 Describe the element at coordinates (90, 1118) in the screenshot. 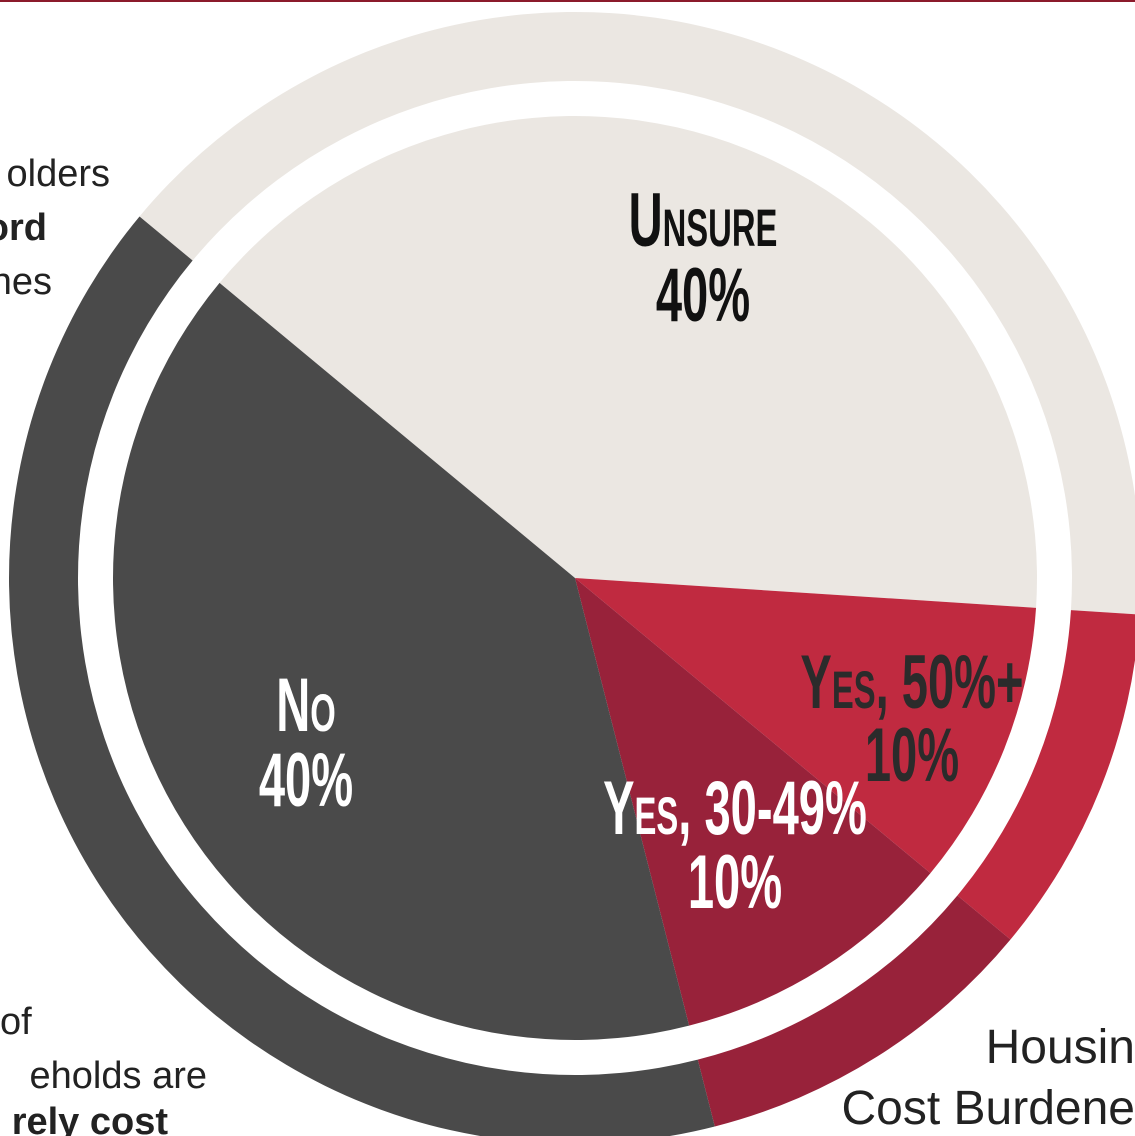

I see `annotation: rely cost` at that location.